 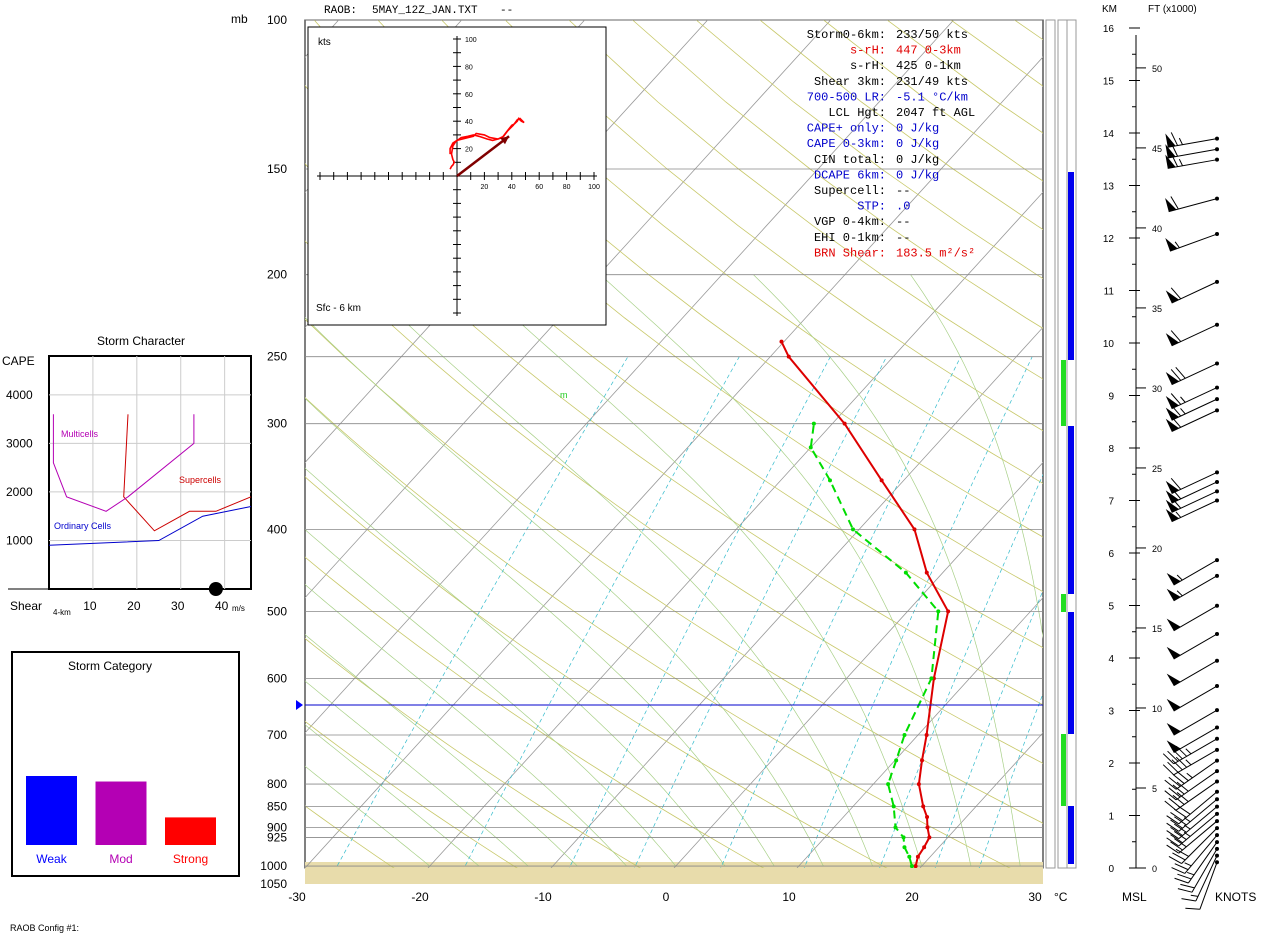 I want to click on temp-unit-label: °C, so click(x=1061, y=897).